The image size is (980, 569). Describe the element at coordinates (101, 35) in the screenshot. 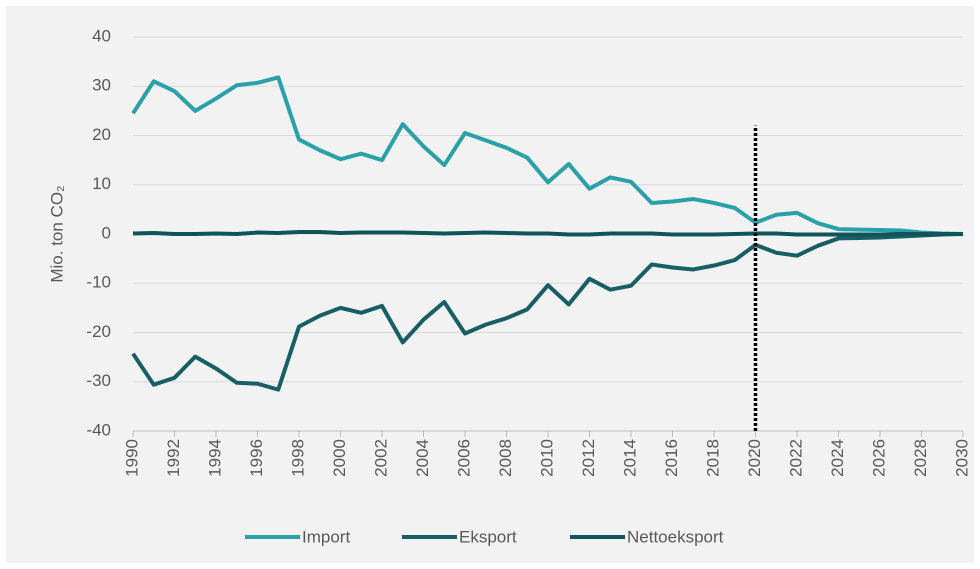

I see `y-tick-label: 40` at that location.